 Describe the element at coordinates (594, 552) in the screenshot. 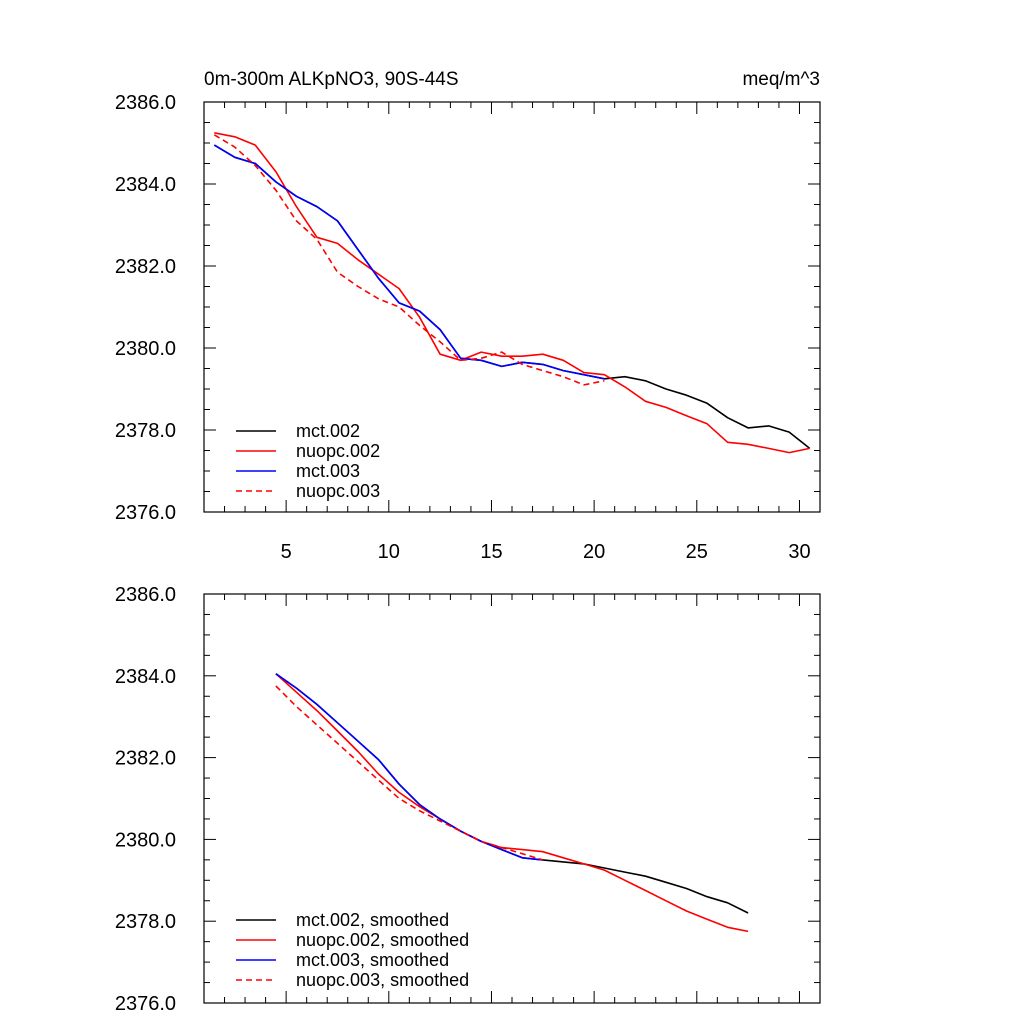

I see `x-tick-label: 20` at that location.